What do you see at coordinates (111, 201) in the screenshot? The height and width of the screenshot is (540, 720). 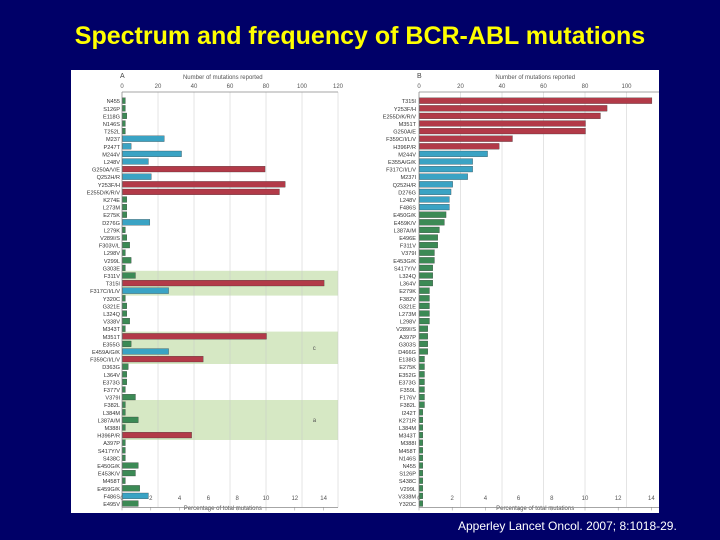 I see `category-label: K274E` at bounding box center [111, 201].